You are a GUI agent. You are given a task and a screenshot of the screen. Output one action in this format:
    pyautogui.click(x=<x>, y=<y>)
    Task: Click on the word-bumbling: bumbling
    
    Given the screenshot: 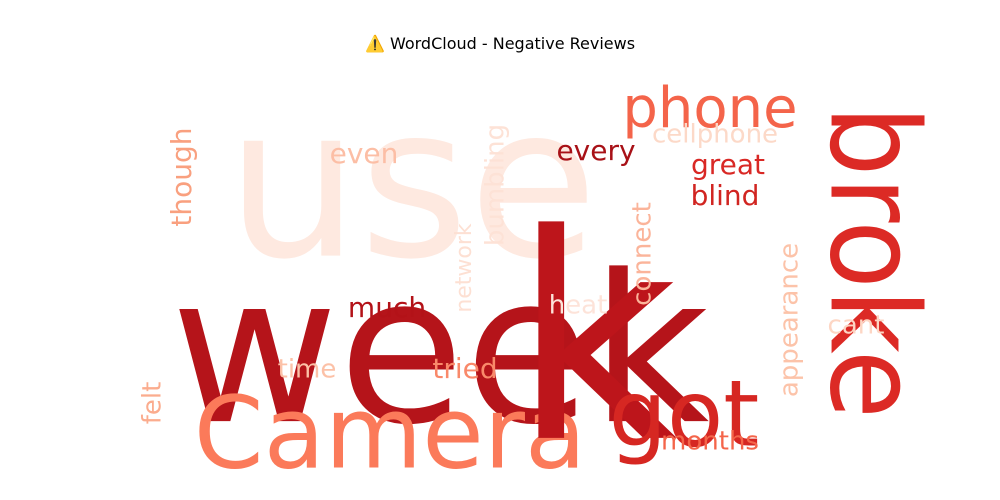 What is the action you would take?
    pyautogui.click(x=496, y=185)
    